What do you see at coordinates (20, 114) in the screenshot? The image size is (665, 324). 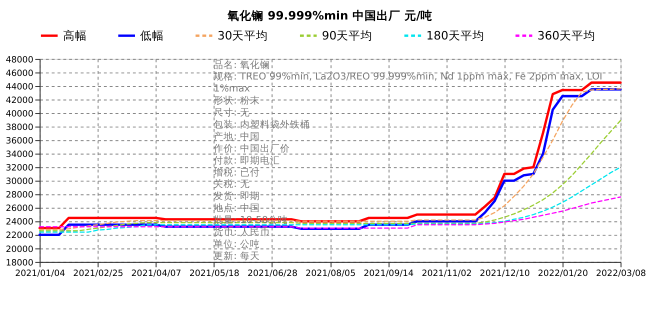 I see `y-tick-label: 40000` at bounding box center [20, 114].